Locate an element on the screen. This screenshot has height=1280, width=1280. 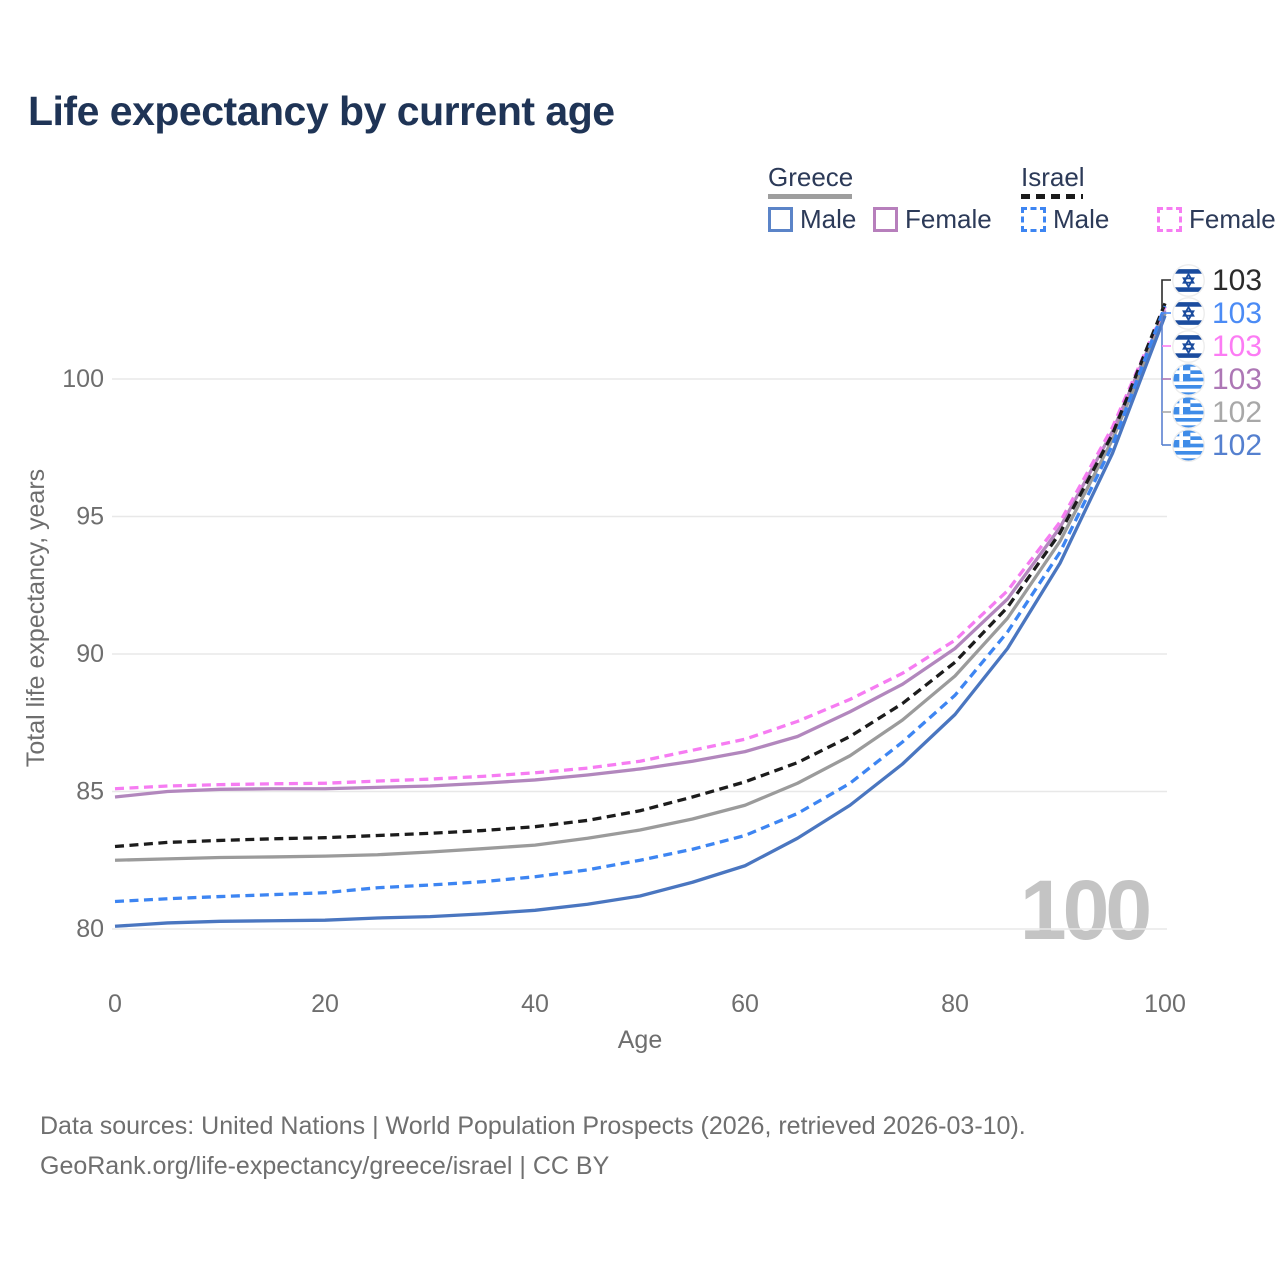
legend-swatch-israel-female is located at coordinates (1169, 219).